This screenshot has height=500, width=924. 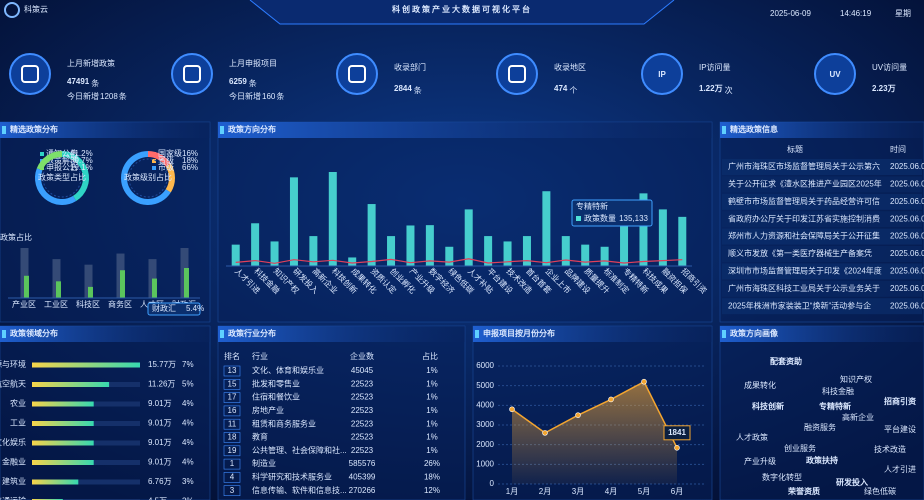 I want to click on rank: 16, so click(x=232, y=410).